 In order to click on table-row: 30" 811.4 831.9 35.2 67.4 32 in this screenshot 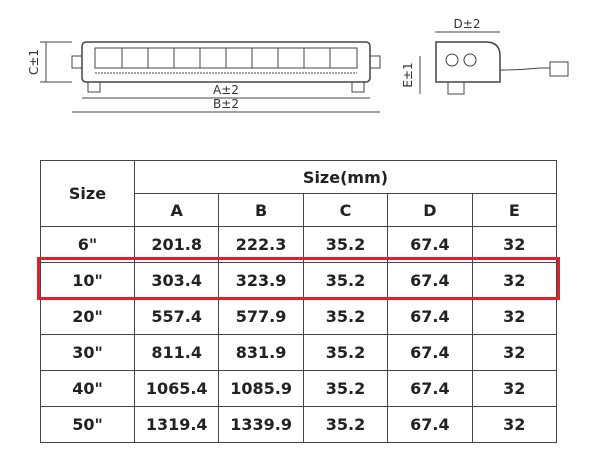, I will do `click(299, 352)`.